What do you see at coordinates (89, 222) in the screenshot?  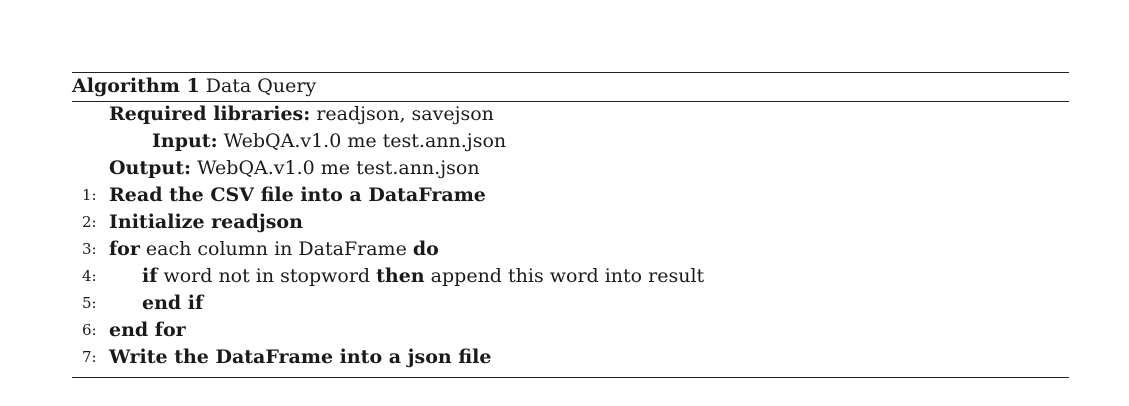 I see `line-number: 2:` at bounding box center [89, 222].